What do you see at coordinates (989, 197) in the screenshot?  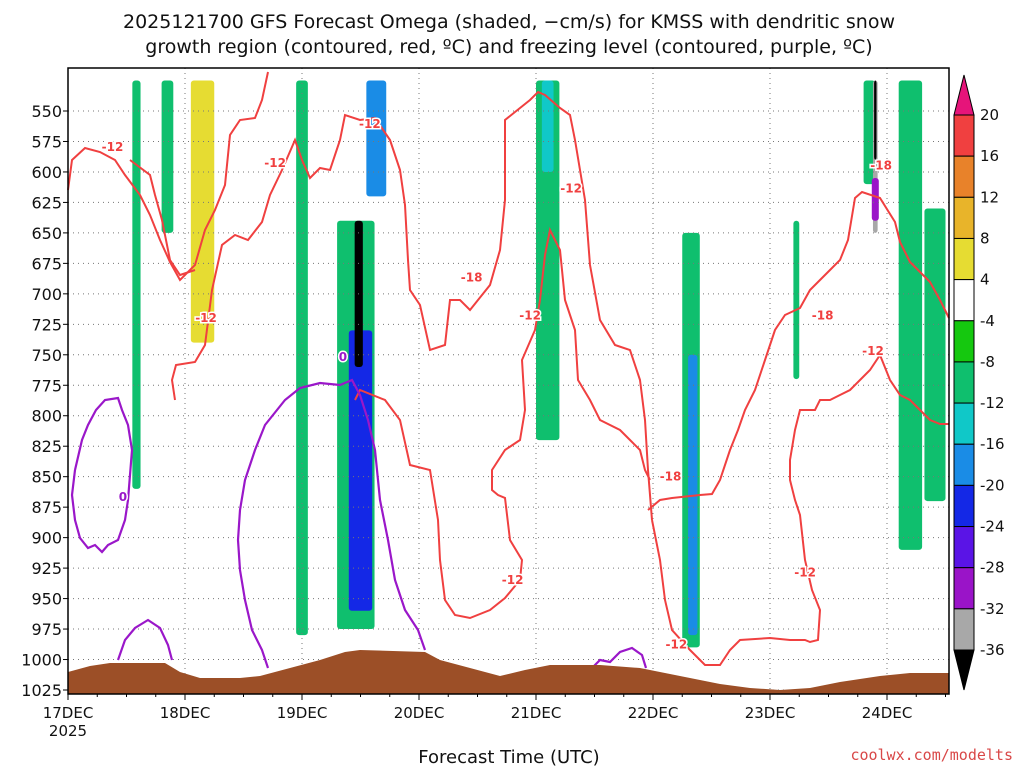 I see `colorbar-tick-label: 12` at bounding box center [989, 197].